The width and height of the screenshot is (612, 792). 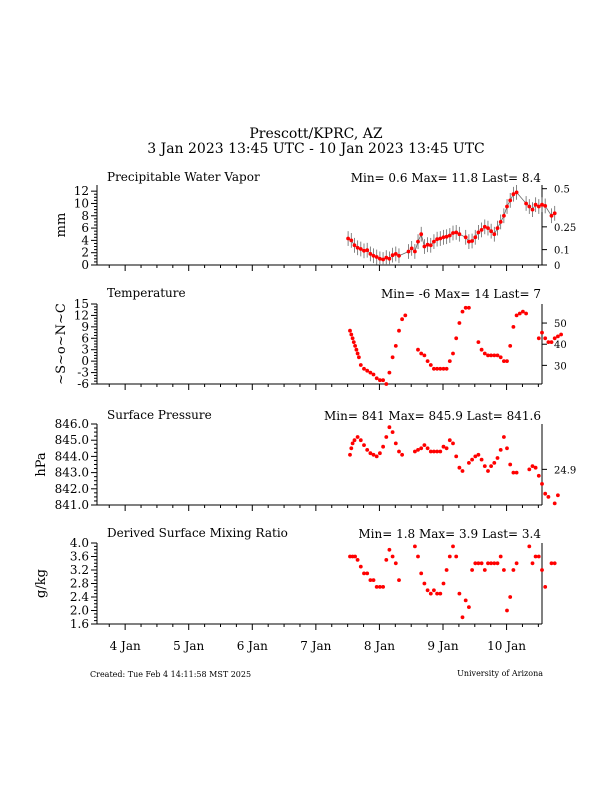 I want to click on x-tick-label: 8 Jan, so click(x=379, y=646).